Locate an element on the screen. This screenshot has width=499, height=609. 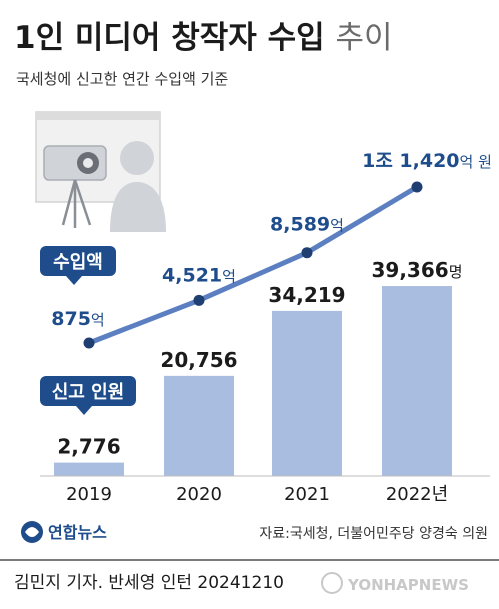
watermark: YONHAPNEWS is located at coordinates (395, 583).